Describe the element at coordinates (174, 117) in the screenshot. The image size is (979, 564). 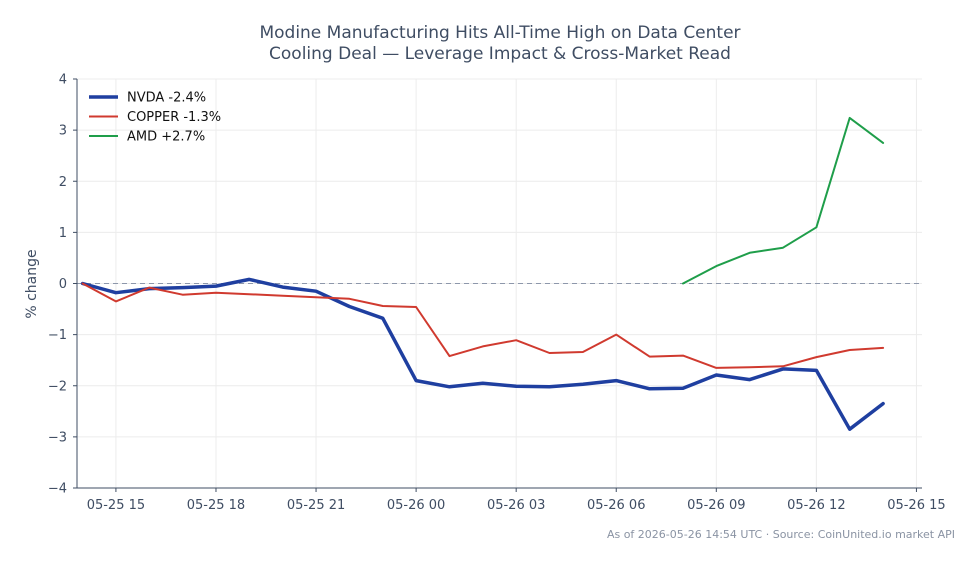
I see `legend-label-1: COPPER -1.3%` at that location.